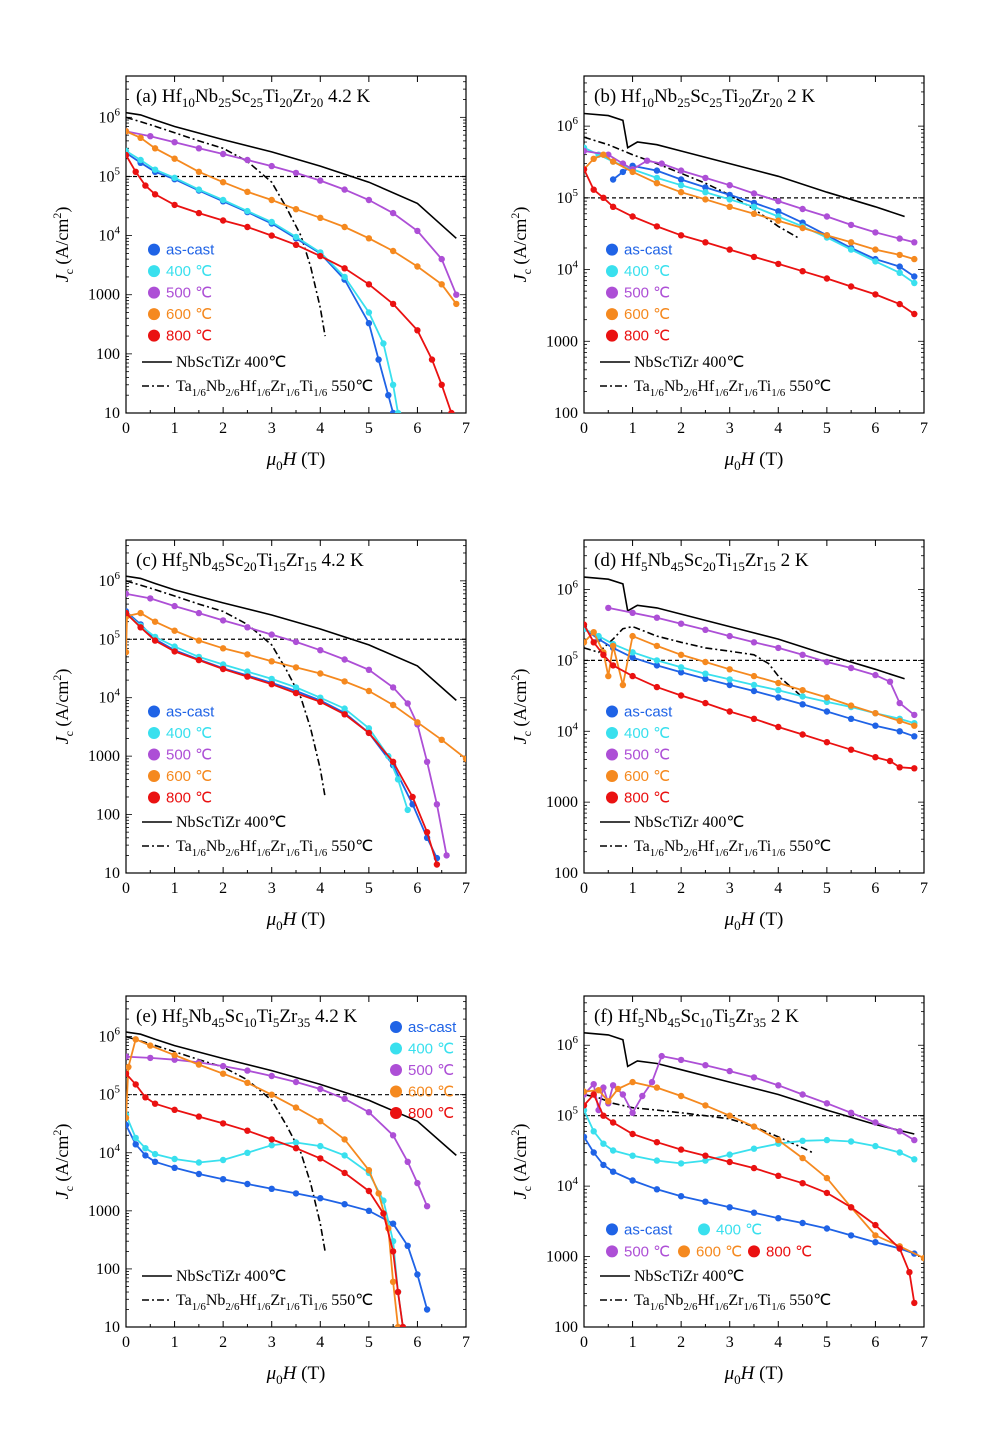 The height and width of the screenshot is (1447, 996). What do you see at coordinates (104, 756) in the screenshot?
I see `y-tick-label: 1000` at bounding box center [104, 756].